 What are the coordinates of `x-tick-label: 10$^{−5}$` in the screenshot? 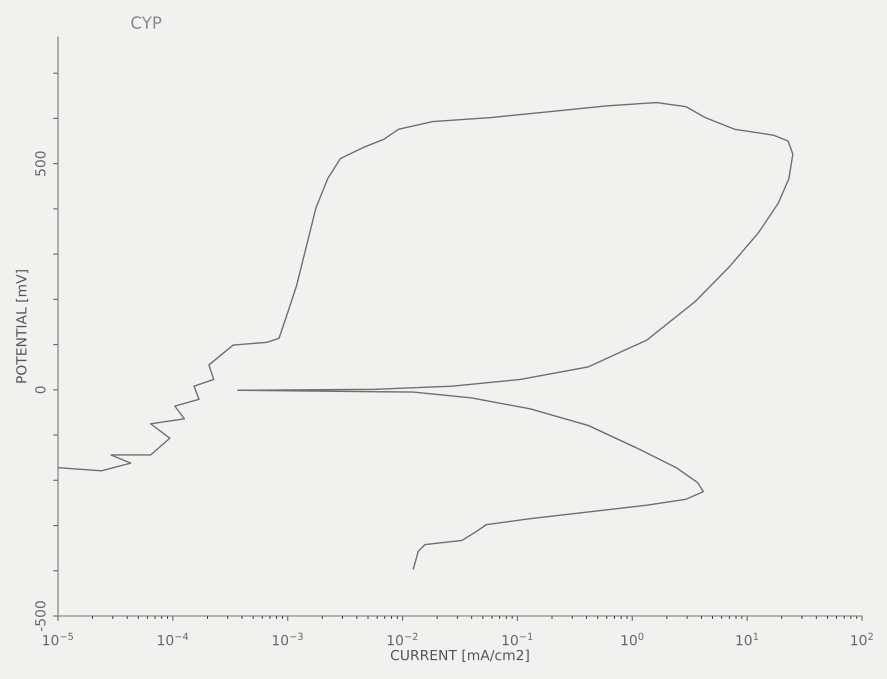 It's located at (58, 639).